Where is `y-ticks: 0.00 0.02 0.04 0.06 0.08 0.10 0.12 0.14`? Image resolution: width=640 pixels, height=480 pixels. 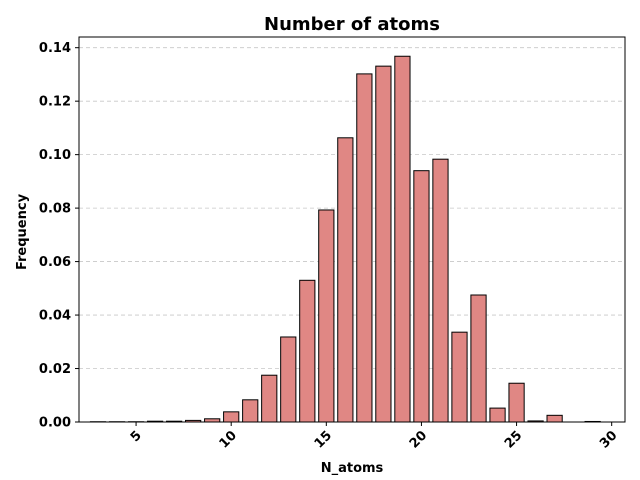
y-ticks: 0.00 0.02 0.04 0.06 0.08 0.10 0.12 0.14 is located at coordinates (59, 236).